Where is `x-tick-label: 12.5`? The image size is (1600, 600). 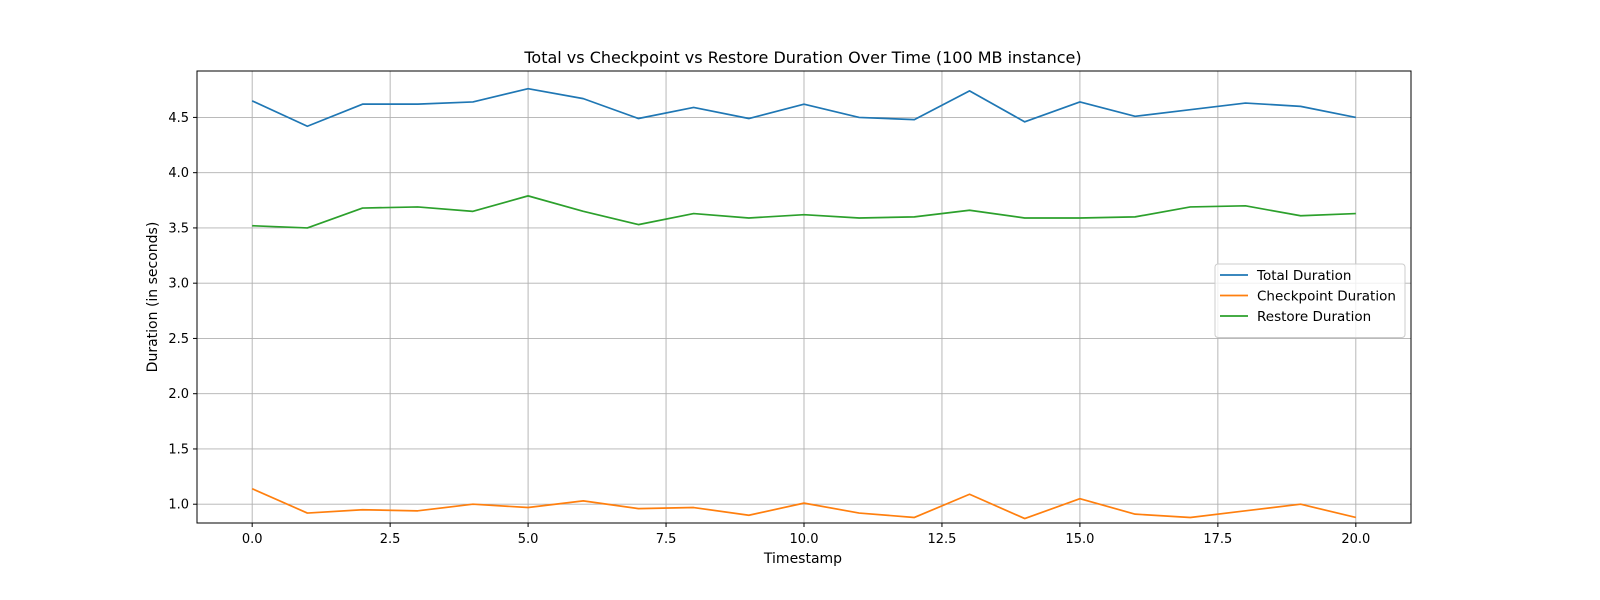
x-tick-label: 12.5 is located at coordinates (941, 539).